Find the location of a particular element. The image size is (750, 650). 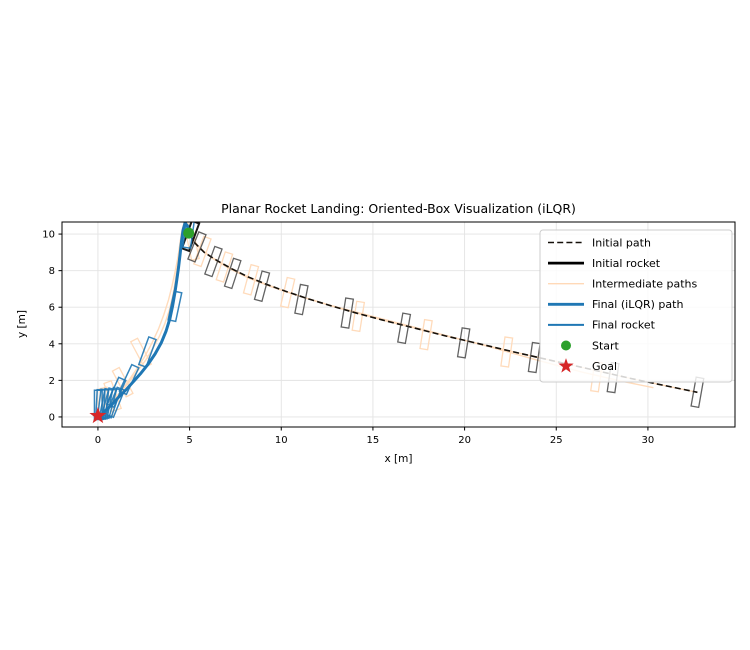

y-tick-label: 4 is located at coordinates (52, 344).